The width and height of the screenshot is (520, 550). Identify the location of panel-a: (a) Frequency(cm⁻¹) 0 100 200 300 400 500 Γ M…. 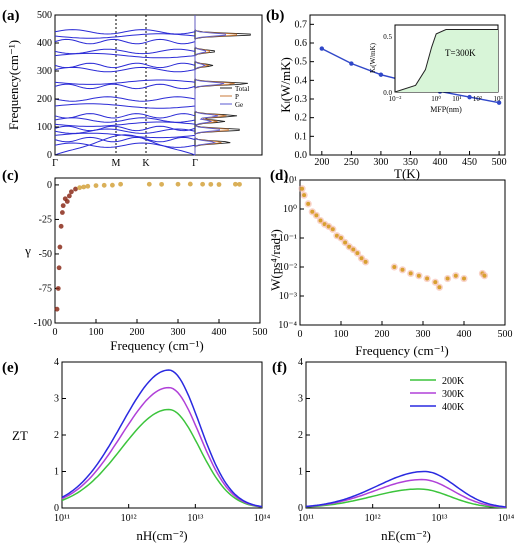
(132, 88).